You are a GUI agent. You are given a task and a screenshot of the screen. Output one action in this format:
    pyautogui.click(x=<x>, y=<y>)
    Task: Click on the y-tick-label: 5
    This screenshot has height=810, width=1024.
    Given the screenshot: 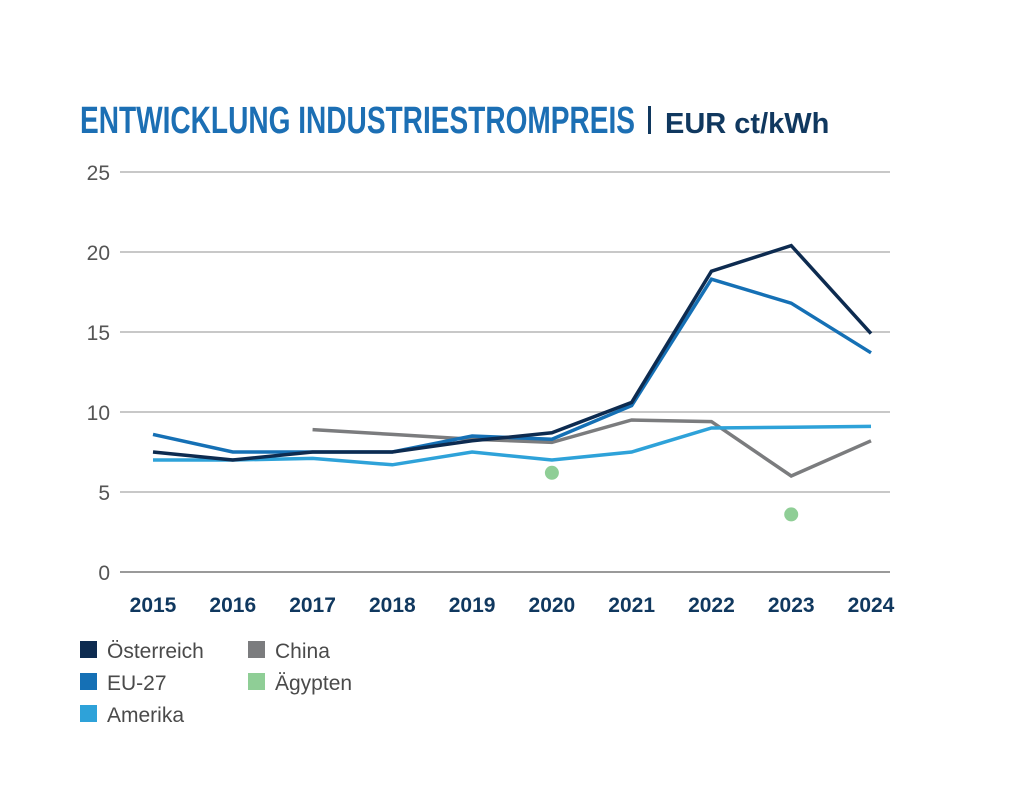 What is the action you would take?
    pyautogui.click(x=104, y=493)
    